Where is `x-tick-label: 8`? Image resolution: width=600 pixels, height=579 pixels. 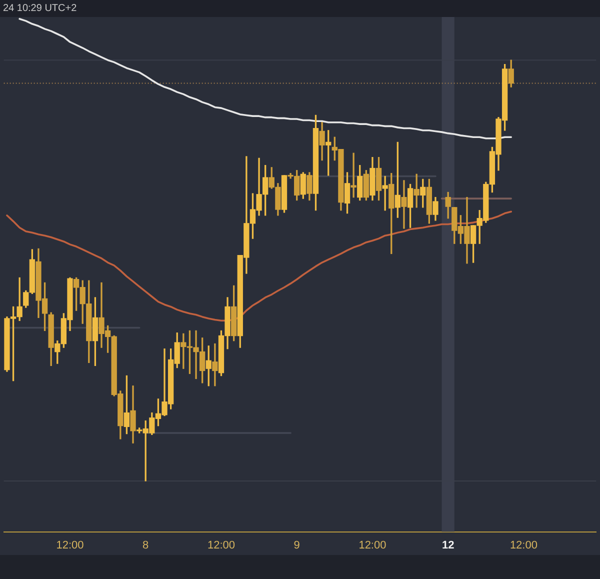
x-tick-label: 8 is located at coordinates (145, 545).